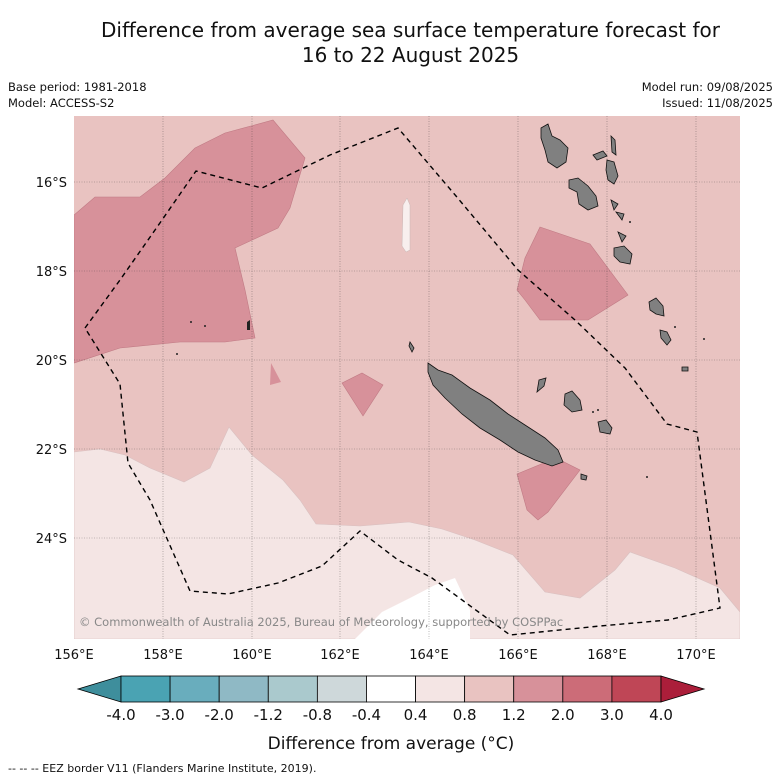 The width and height of the screenshot is (781, 781). Describe the element at coordinates (607, 655) in the screenshot. I see `lon-label: 168°E` at that location.